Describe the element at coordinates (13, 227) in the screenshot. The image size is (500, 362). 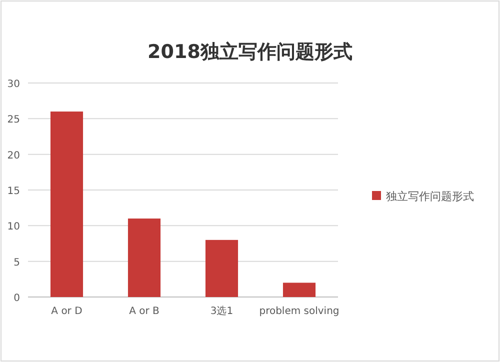
I see `y-tick-label: 10` at that location.